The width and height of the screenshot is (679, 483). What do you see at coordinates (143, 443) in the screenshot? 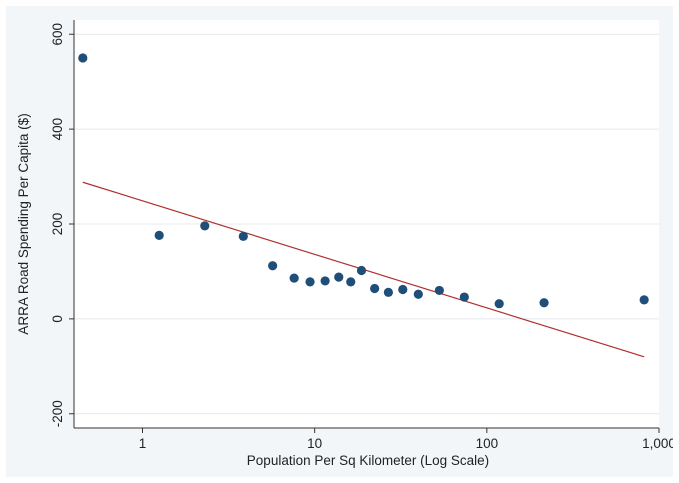
I see `x-tick-label: 1` at bounding box center [143, 443].